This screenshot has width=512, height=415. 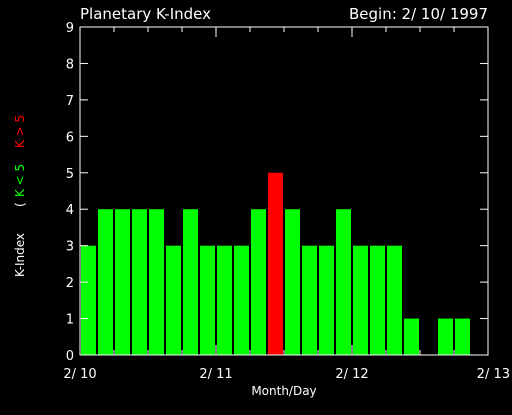 What do you see at coordinates (70, 247) in the screenshot?
I see `y-tick-label-3: 3` at bounding box center [70, 247].